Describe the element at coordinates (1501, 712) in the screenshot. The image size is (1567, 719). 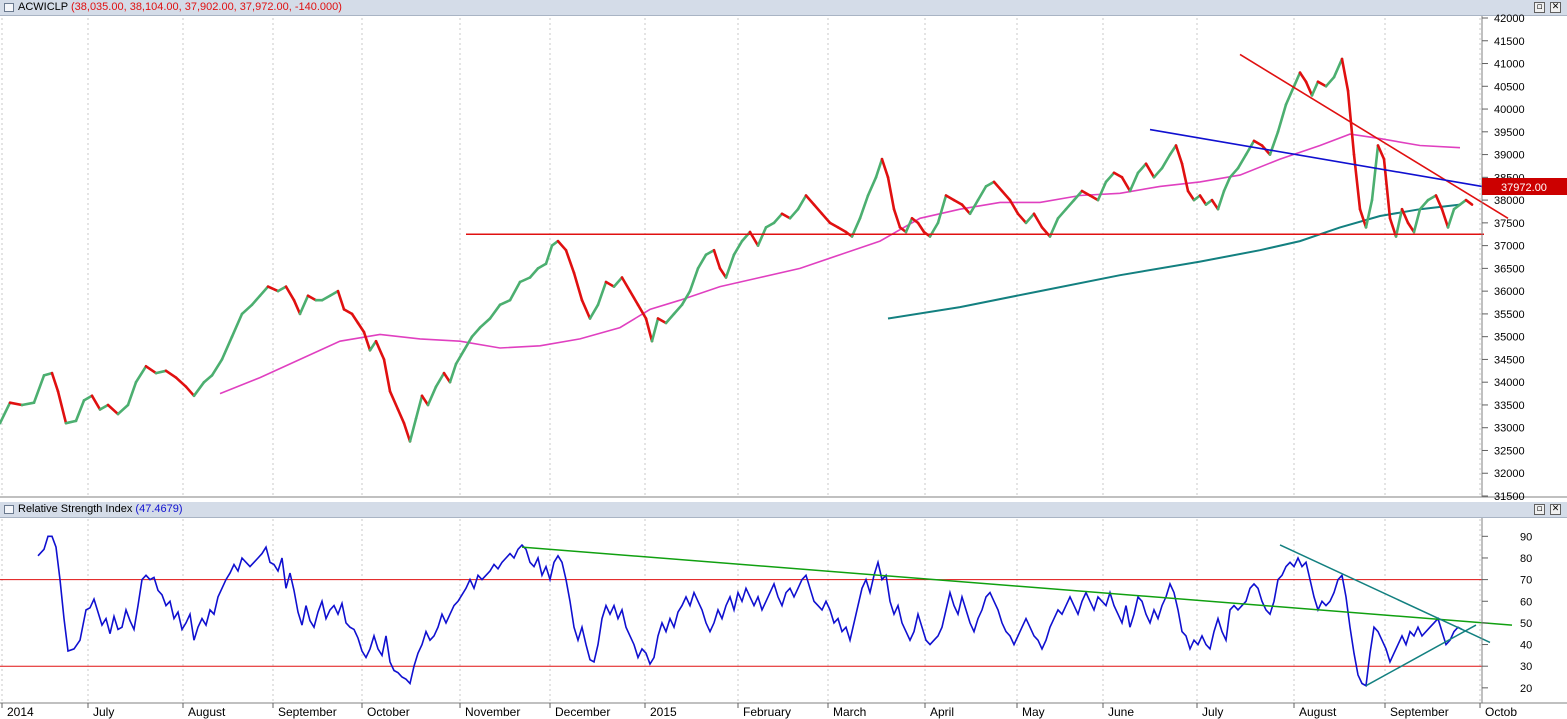
I see `month-tick-label: Octob` at that location.